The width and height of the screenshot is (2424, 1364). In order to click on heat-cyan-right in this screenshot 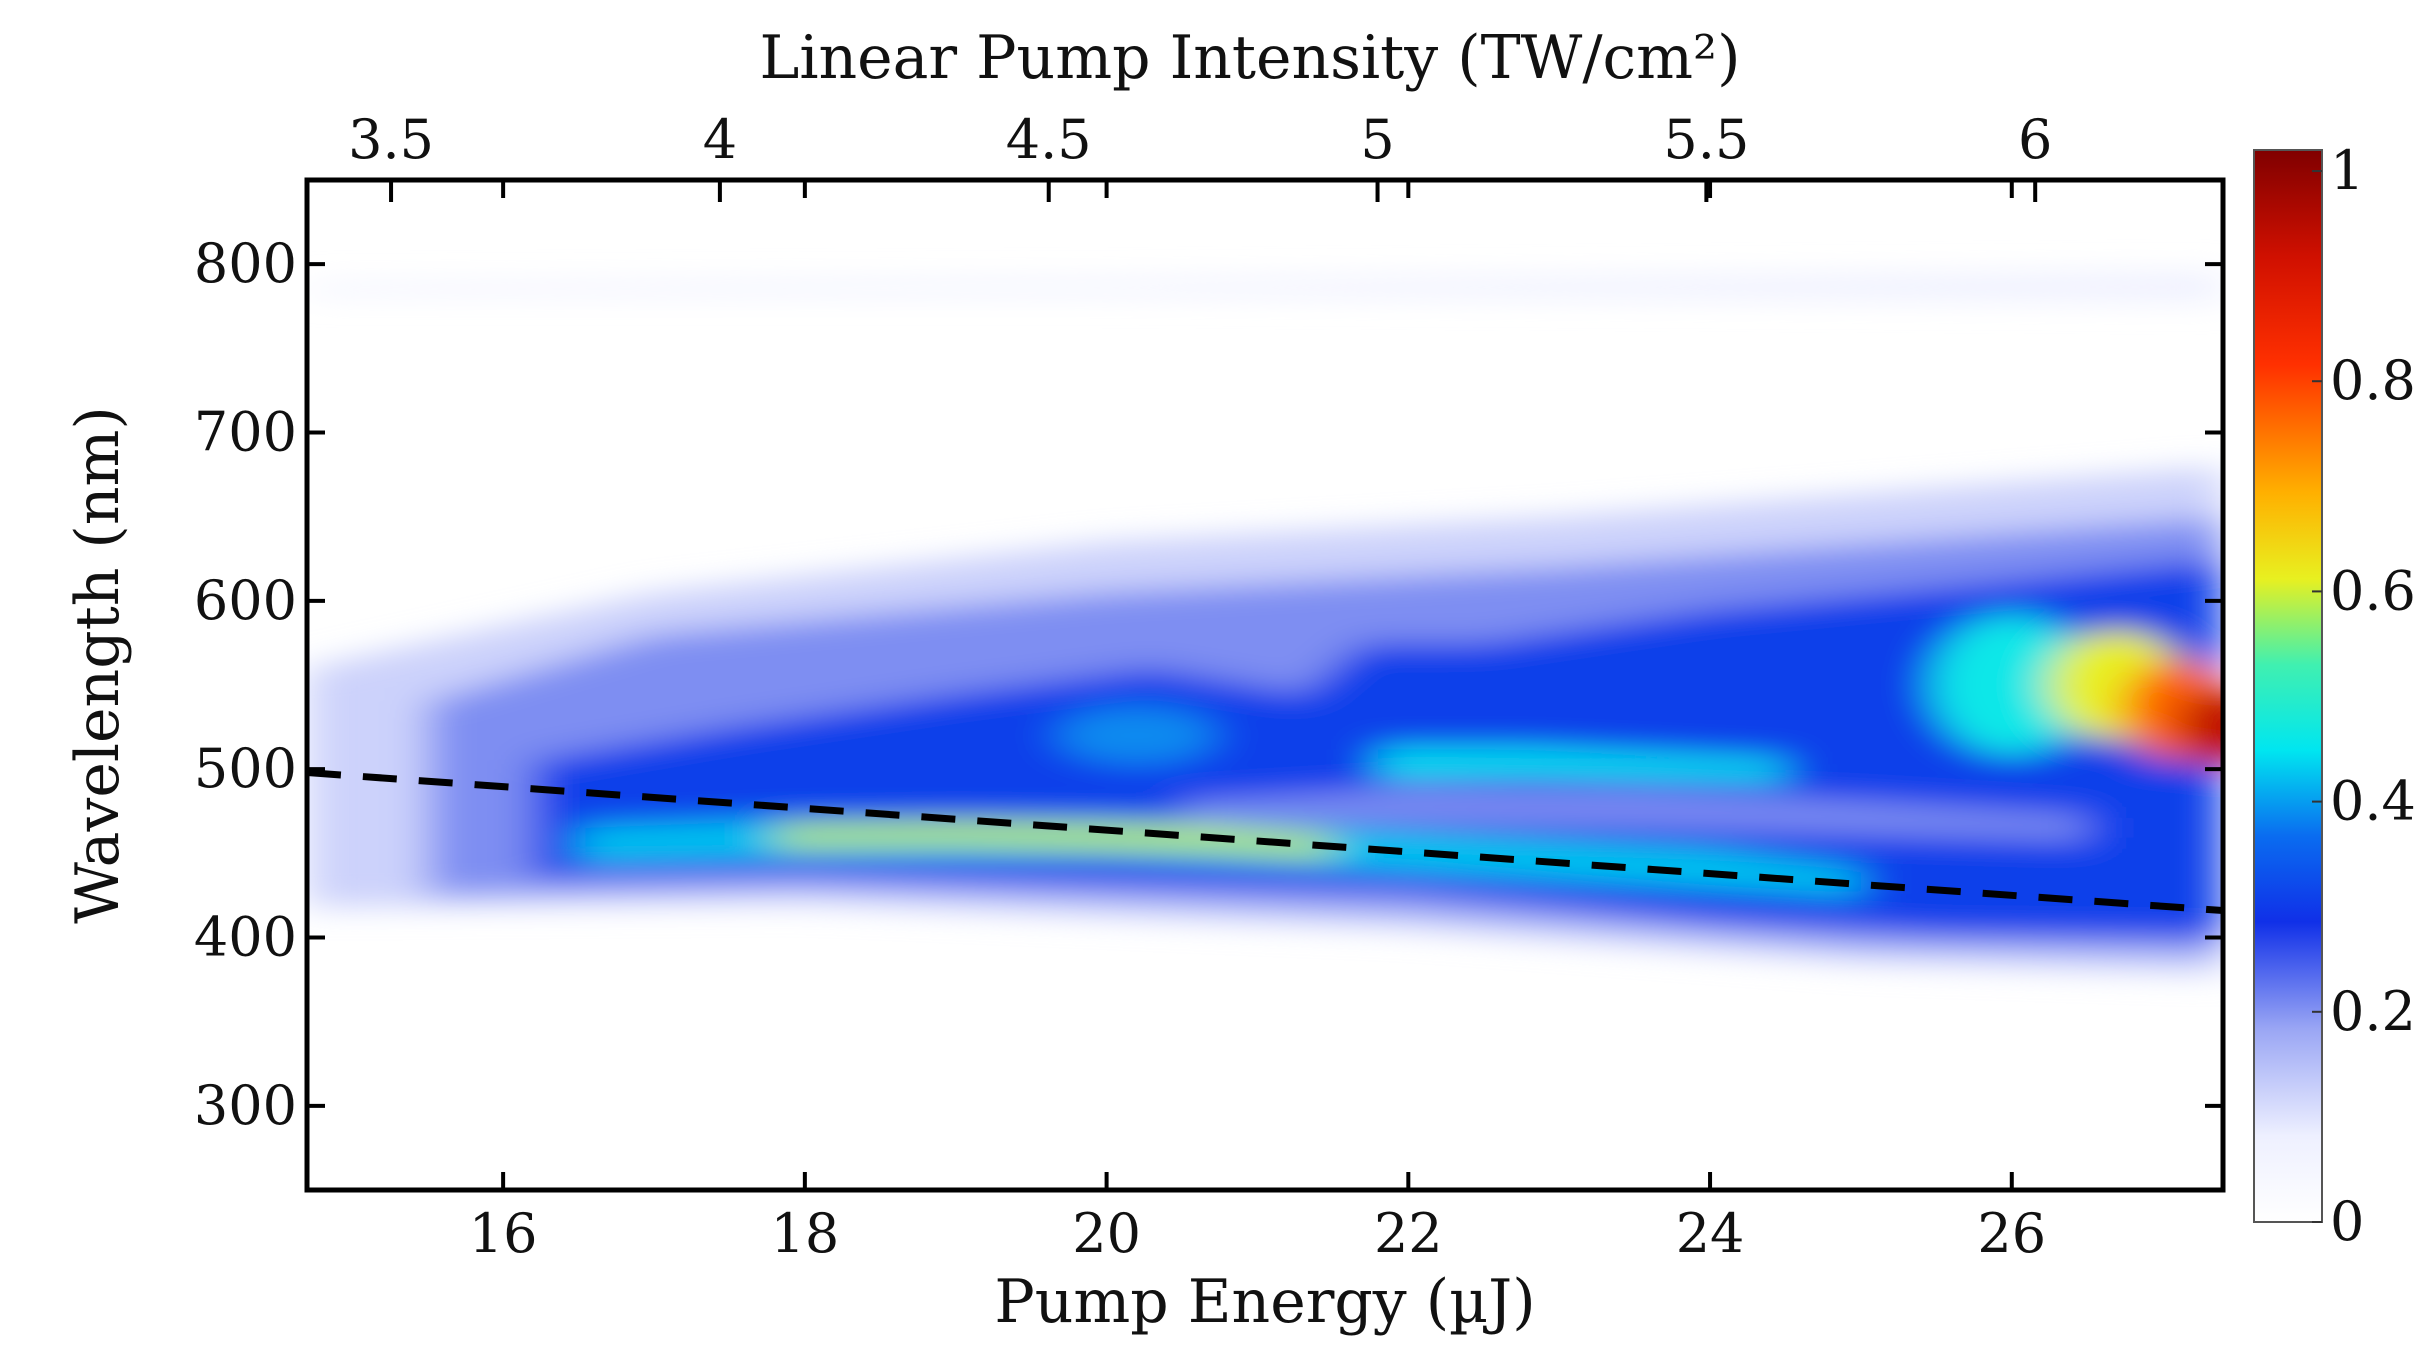, I will do `click(2011, 685)`.